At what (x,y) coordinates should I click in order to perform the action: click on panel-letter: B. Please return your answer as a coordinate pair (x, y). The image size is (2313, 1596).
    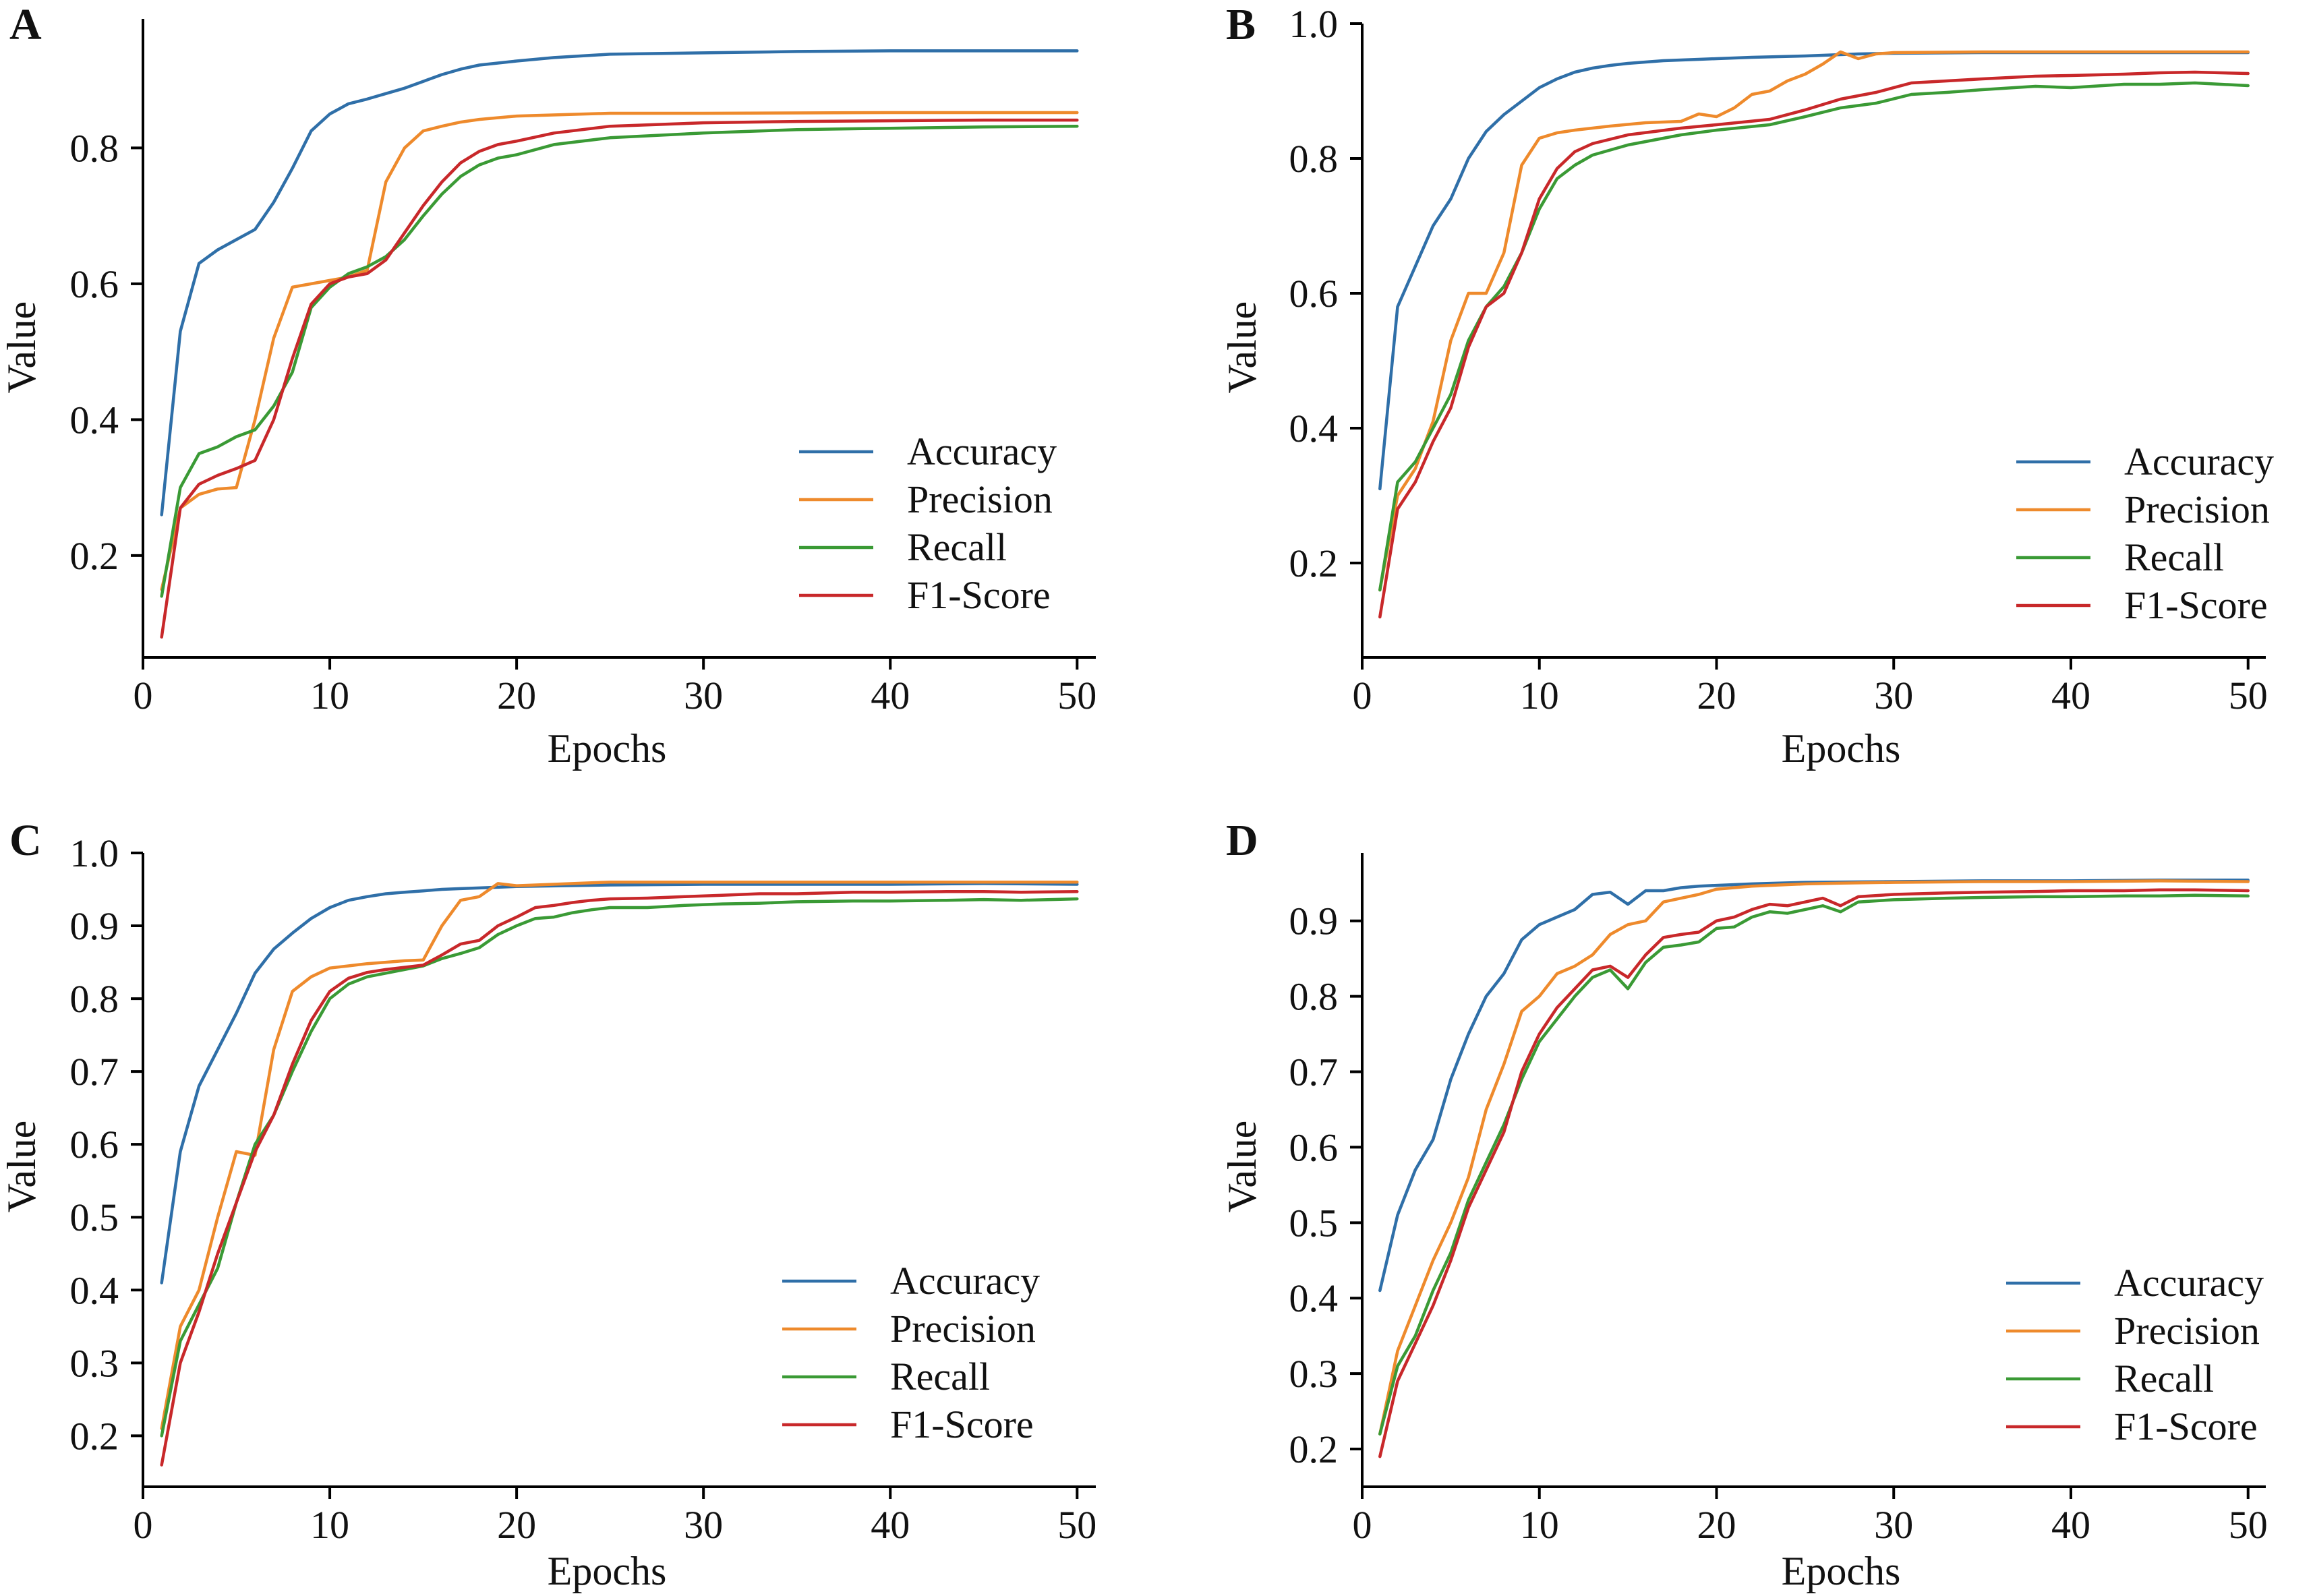
    Looking at the image, I should click on (1241, 24).